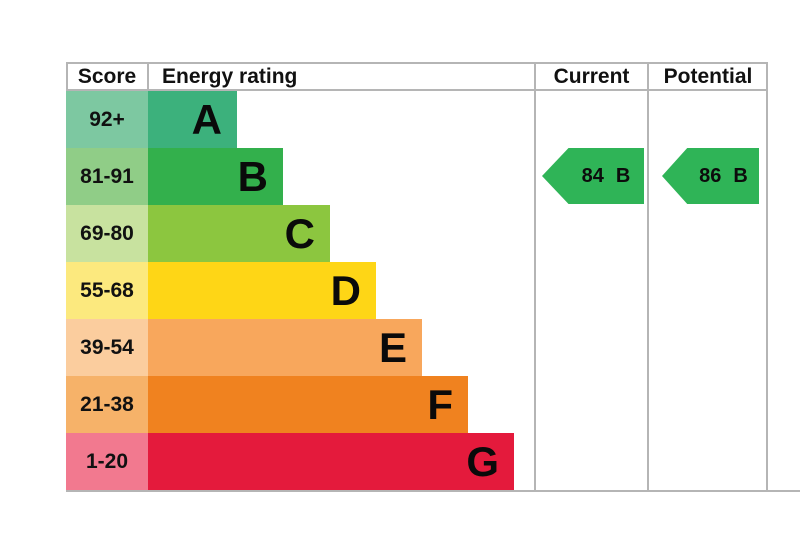 The height and width of the screenshot is (533, 800). What do you see at coordinates (107, 290) in the screenshot?
I see `score-range-d: 55-68` at bounding box center [107, 290].